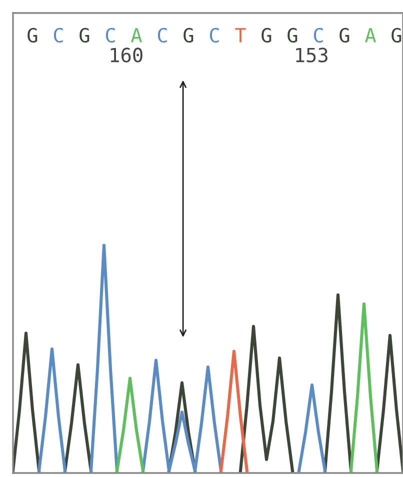 Image resolution: width=403 pixels, height=477 pixels. Describe the element at coordinates (240, 35) in the screenshot. I see `x-tick-label: T` at that location.